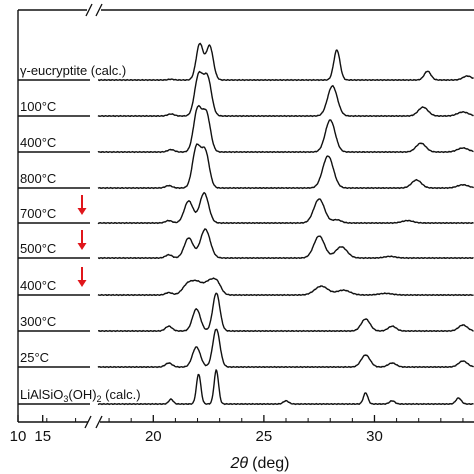 The width and height of the screenshot is (474, 474). Describe the element at coordinates (239, 463) in the screenshot. I see `x-axis-symbol: 2θ` at that location.